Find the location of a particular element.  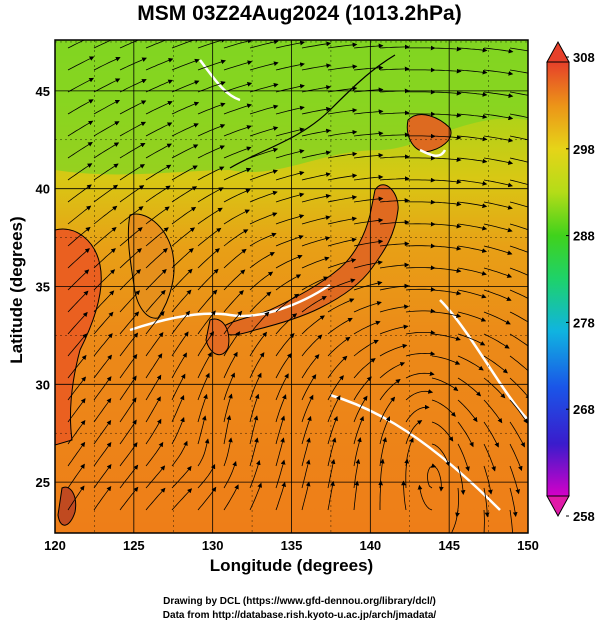

y-axis-label: Latitude (degrees) is located at coordinates (16, 290).